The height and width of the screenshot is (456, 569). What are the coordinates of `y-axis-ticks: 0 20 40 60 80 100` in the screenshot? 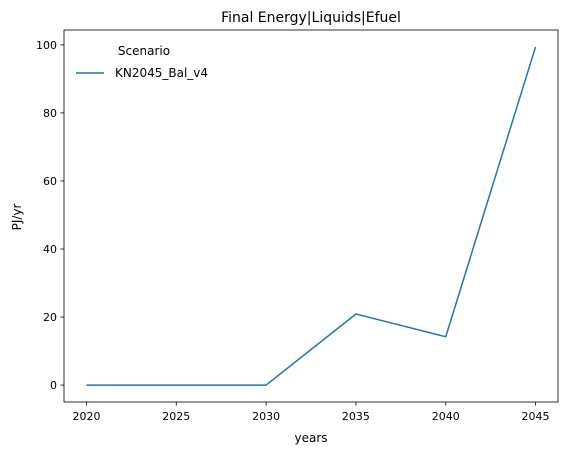 It's located at (50, 215).